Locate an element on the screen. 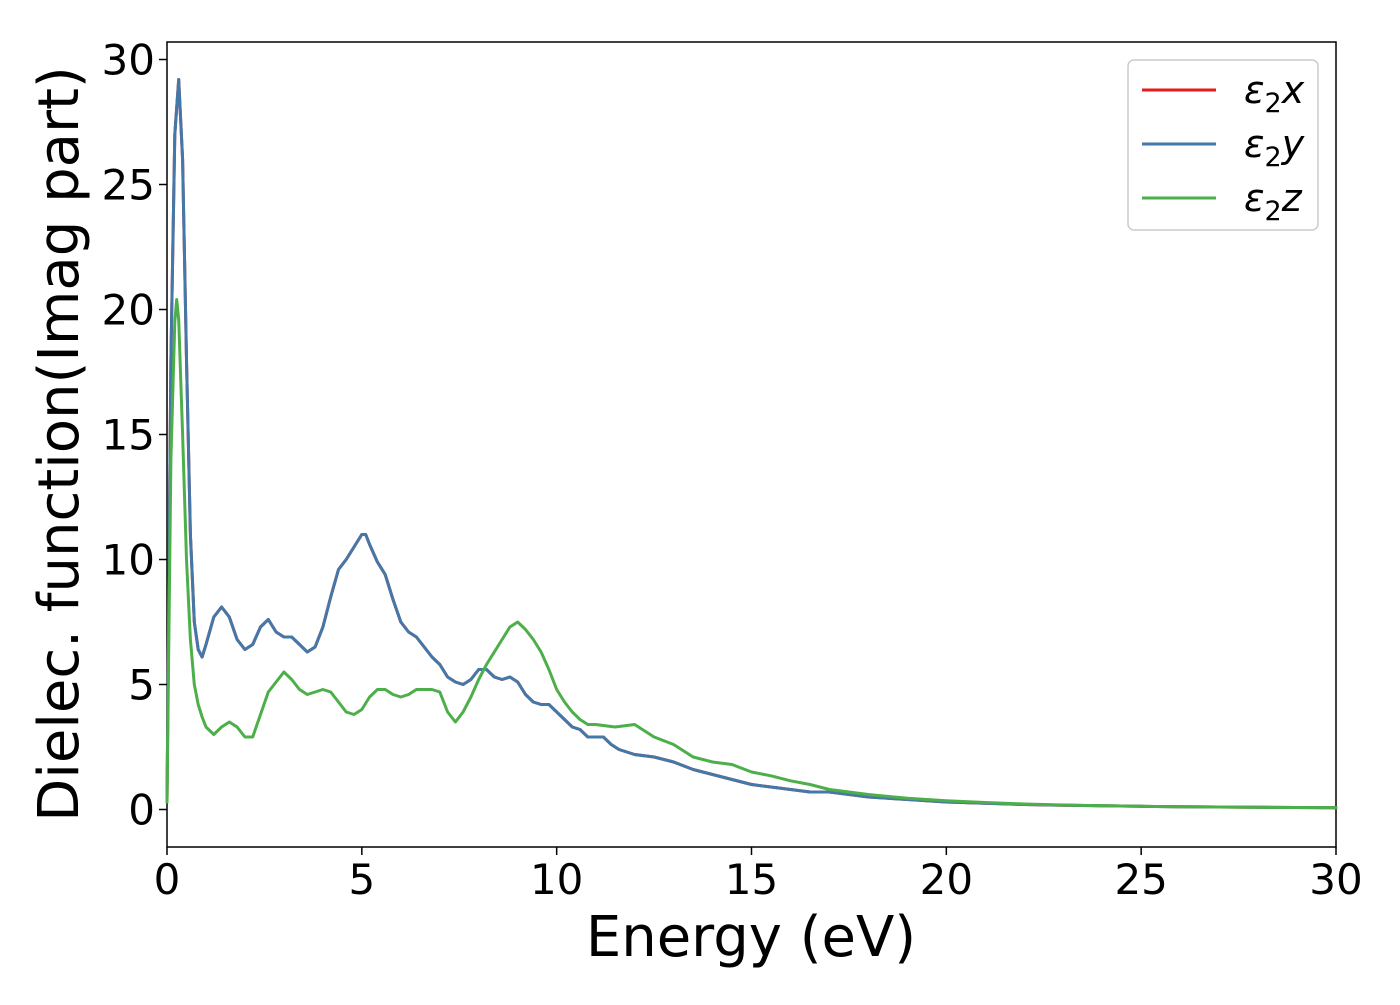 The height and width of the screenshot is (1005, 1400). legend-label-z: ε2z is located at coordinates (1273, 201).